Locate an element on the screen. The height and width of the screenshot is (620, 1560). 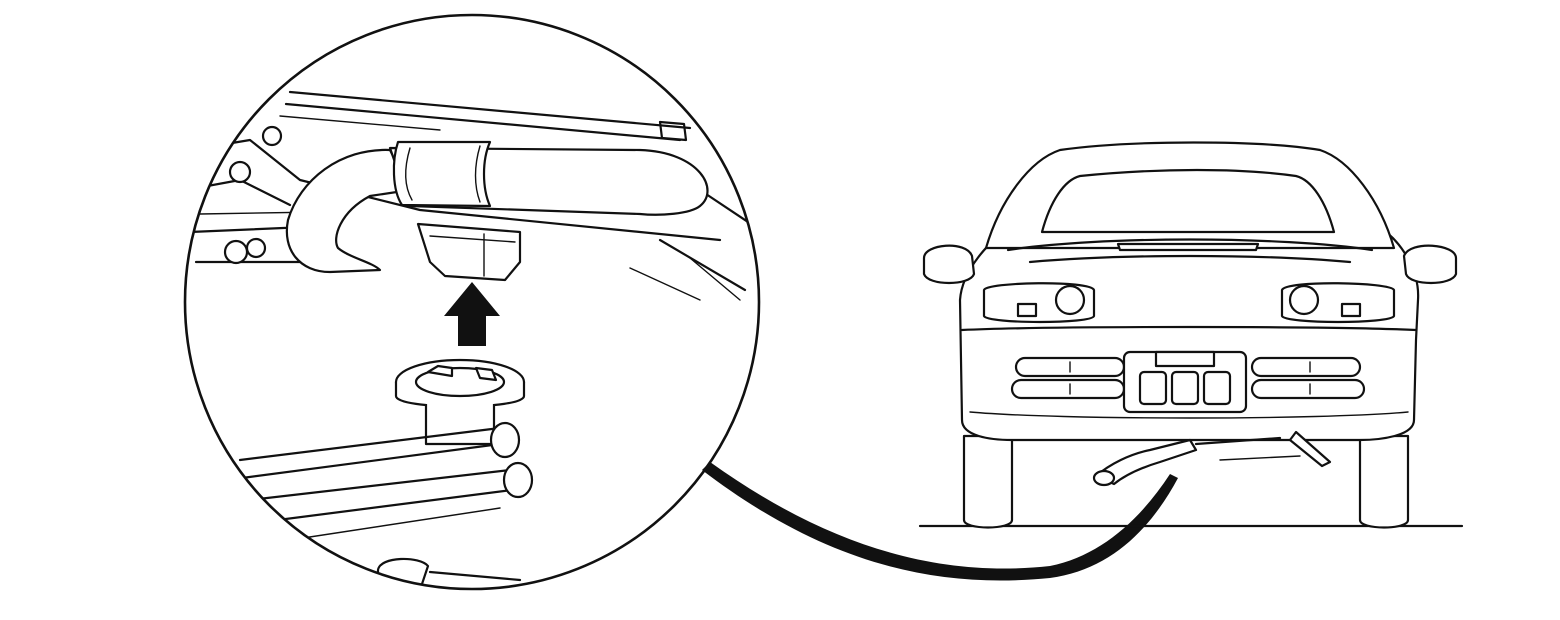
license-plate is located at coordinates (1185, 382).